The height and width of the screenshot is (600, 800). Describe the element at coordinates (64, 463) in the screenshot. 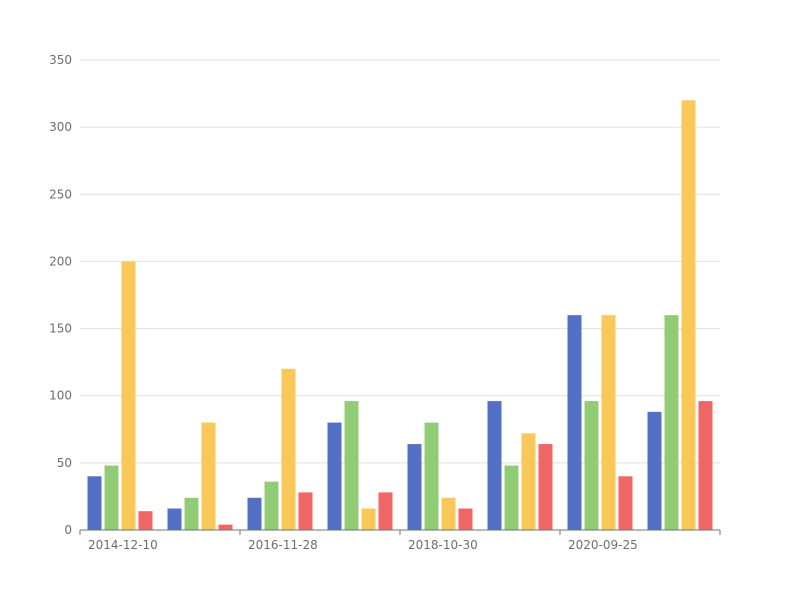

I see `y-tick-label: 50` at that location.